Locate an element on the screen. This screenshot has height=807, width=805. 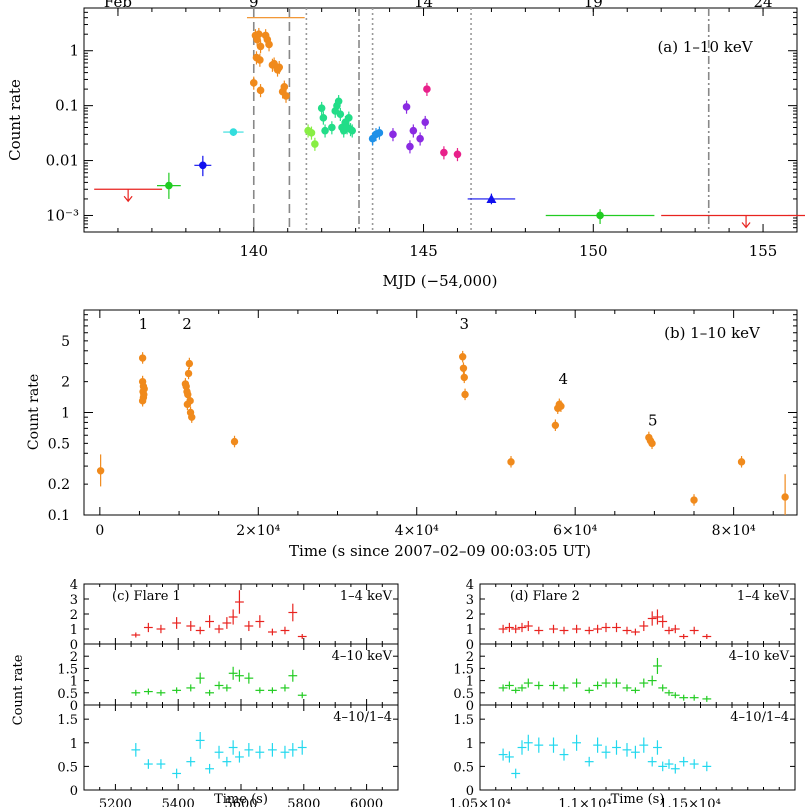
x-tick-label: 5600 is located at coordinates (240, 802).